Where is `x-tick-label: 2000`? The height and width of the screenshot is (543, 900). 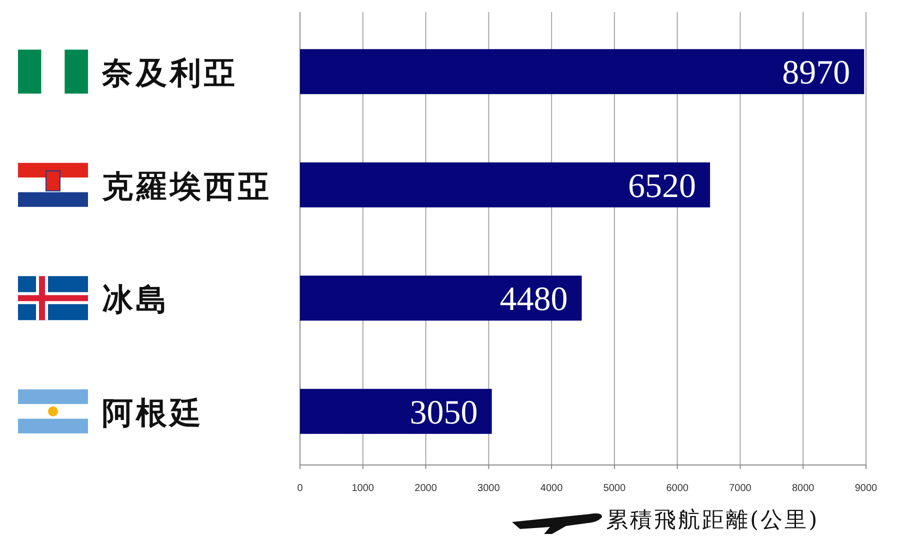
x-tick-label: 2000 is located at coordinates (426, 488).